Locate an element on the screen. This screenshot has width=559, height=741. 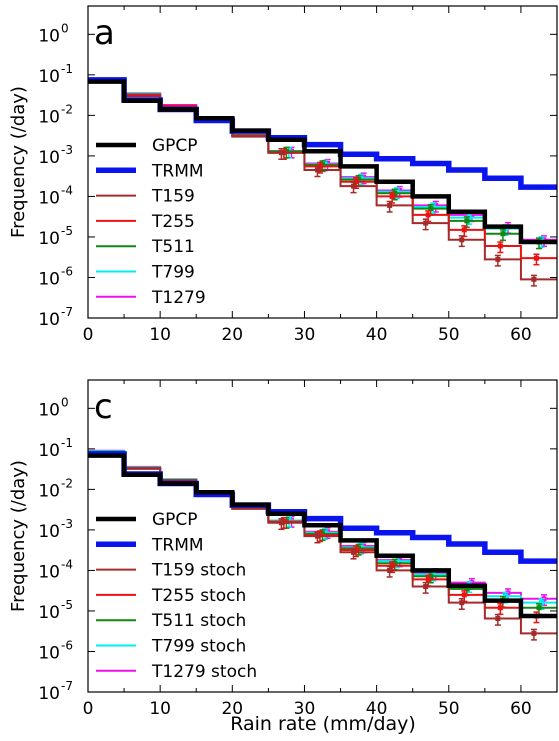
legend-label: T255 is located at coordinates (173, 222).